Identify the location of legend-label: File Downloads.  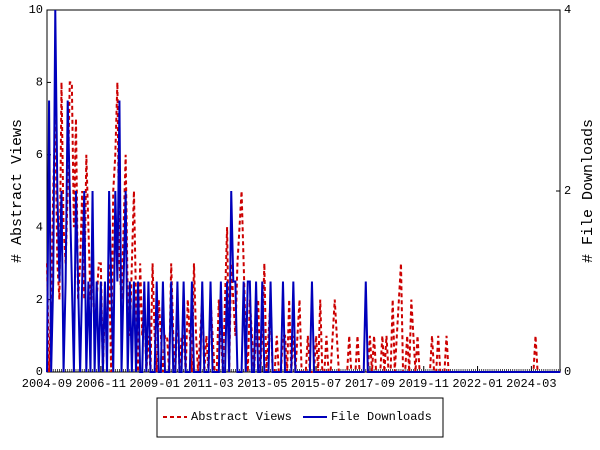
(381, 417).